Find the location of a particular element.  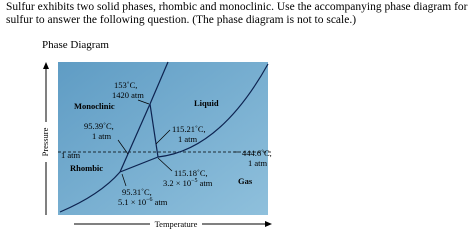

label: 95.31˚C, 5.1 × 10−6 atm is located at coordinates (143, 197).